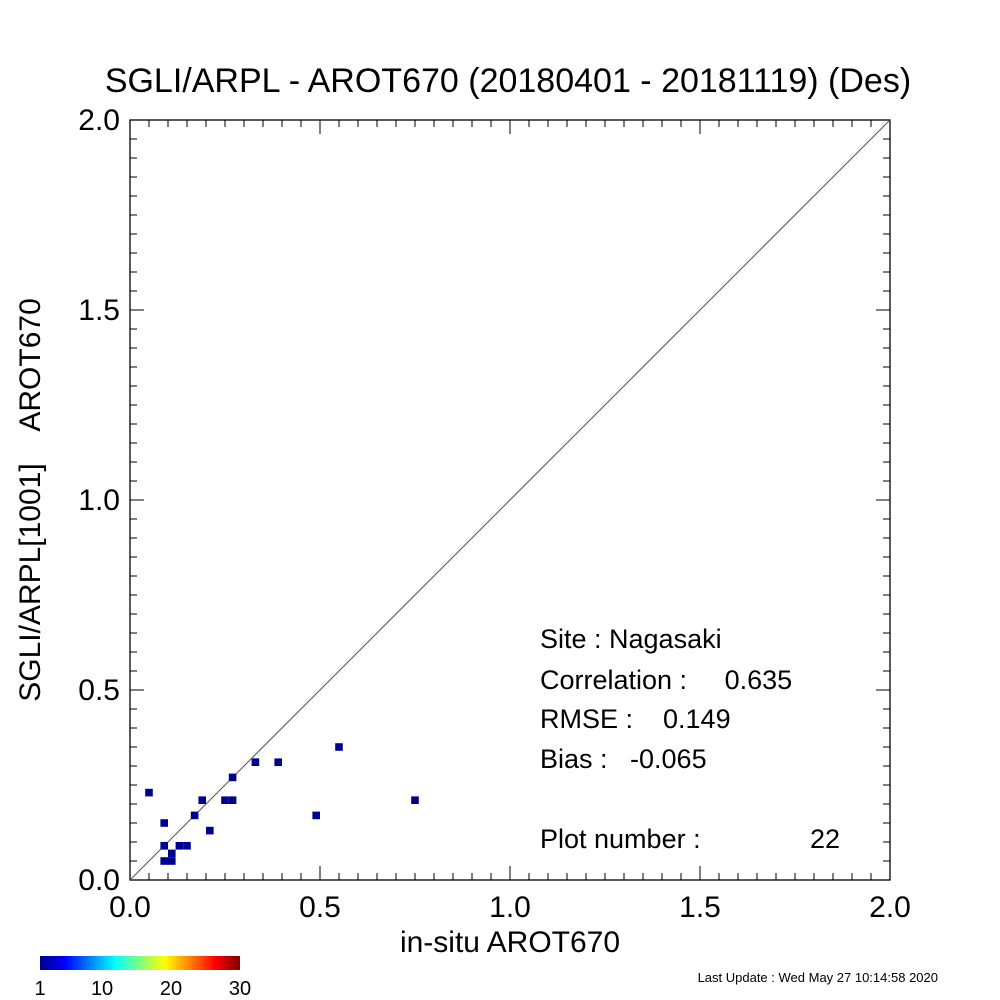 The width and height of the screenshot is (1000, 1000). What do you see at coordinates (99, 310) in the screenshot?
I see `y-tick-label: 1.5` at bounding box center [99, 310].